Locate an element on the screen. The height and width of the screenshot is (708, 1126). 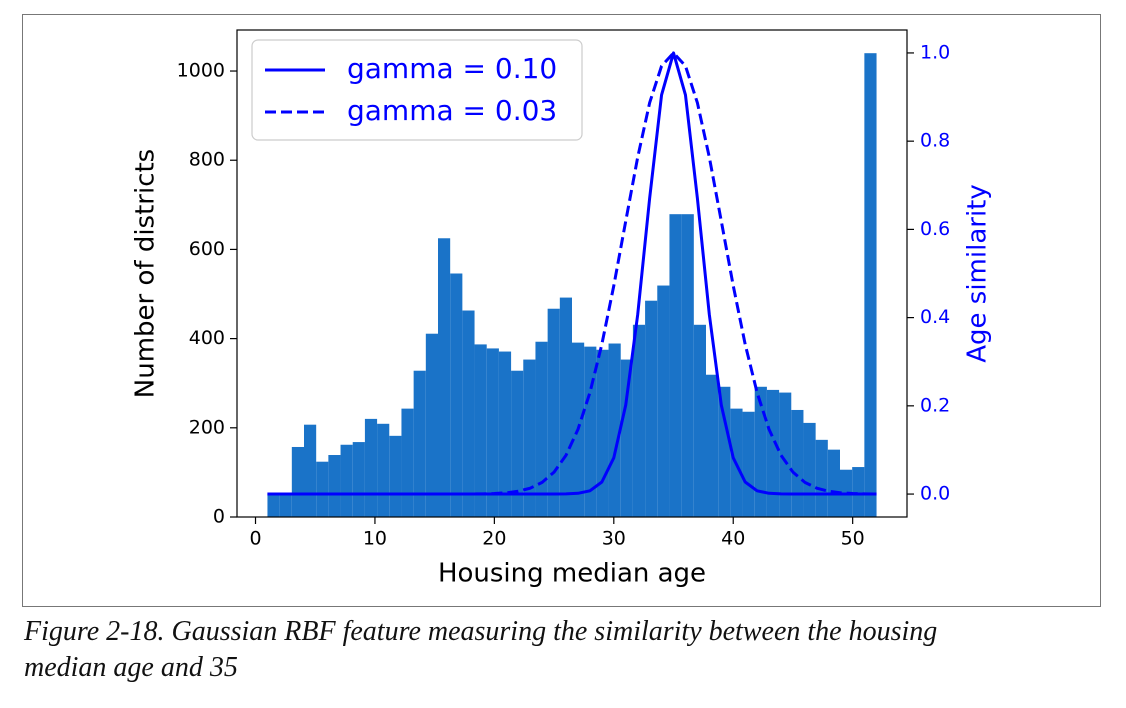
y2-tick-label: 0.0 is located at coordinates (935, 494).